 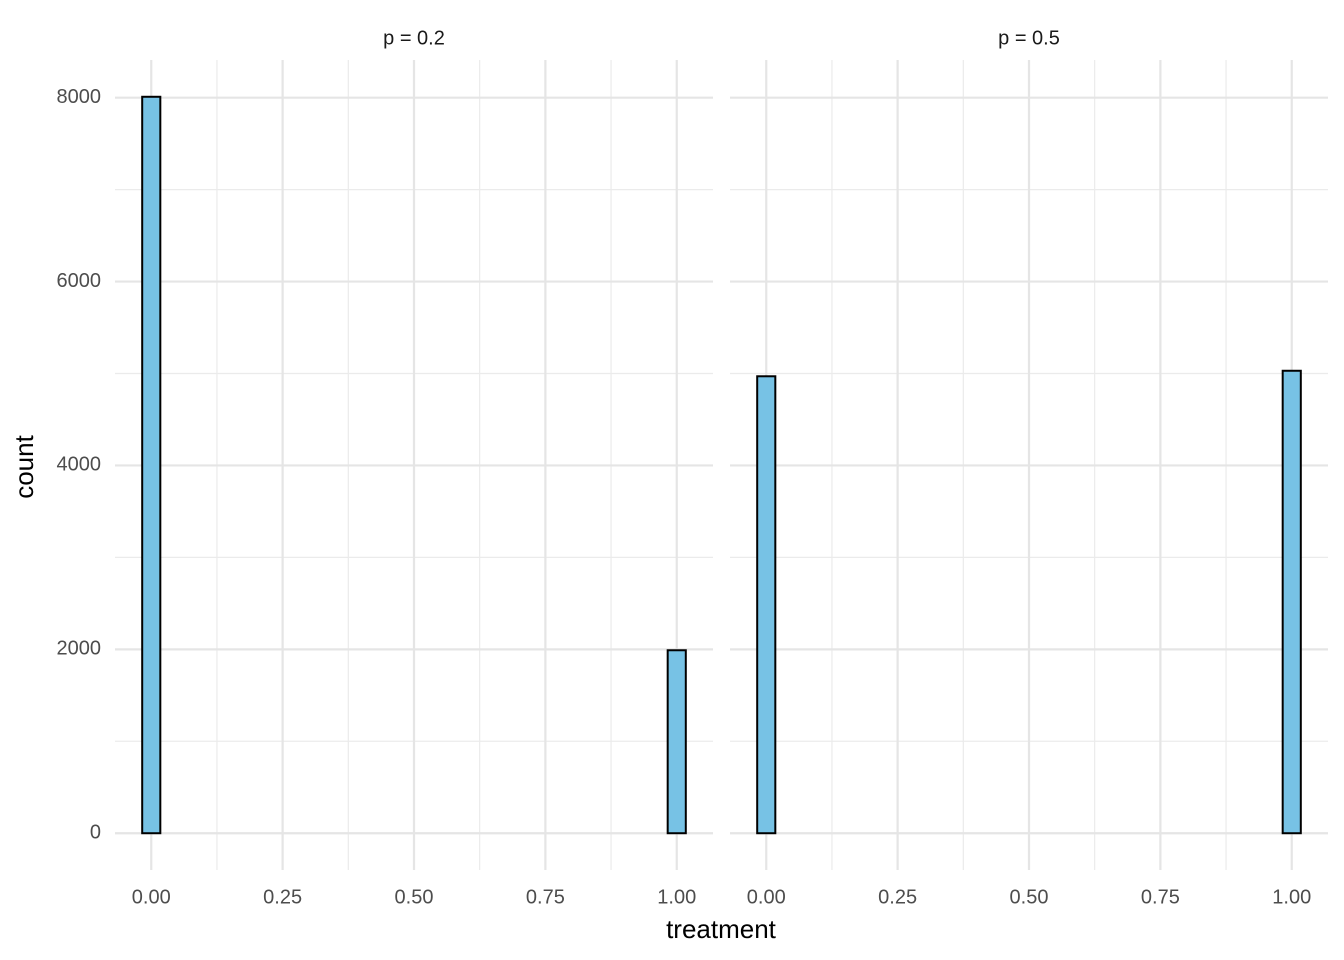 What do you see at coordinates (24, 466) in the screenshot?
I see `y-axis-label: count` at bounding box center [24, 466].